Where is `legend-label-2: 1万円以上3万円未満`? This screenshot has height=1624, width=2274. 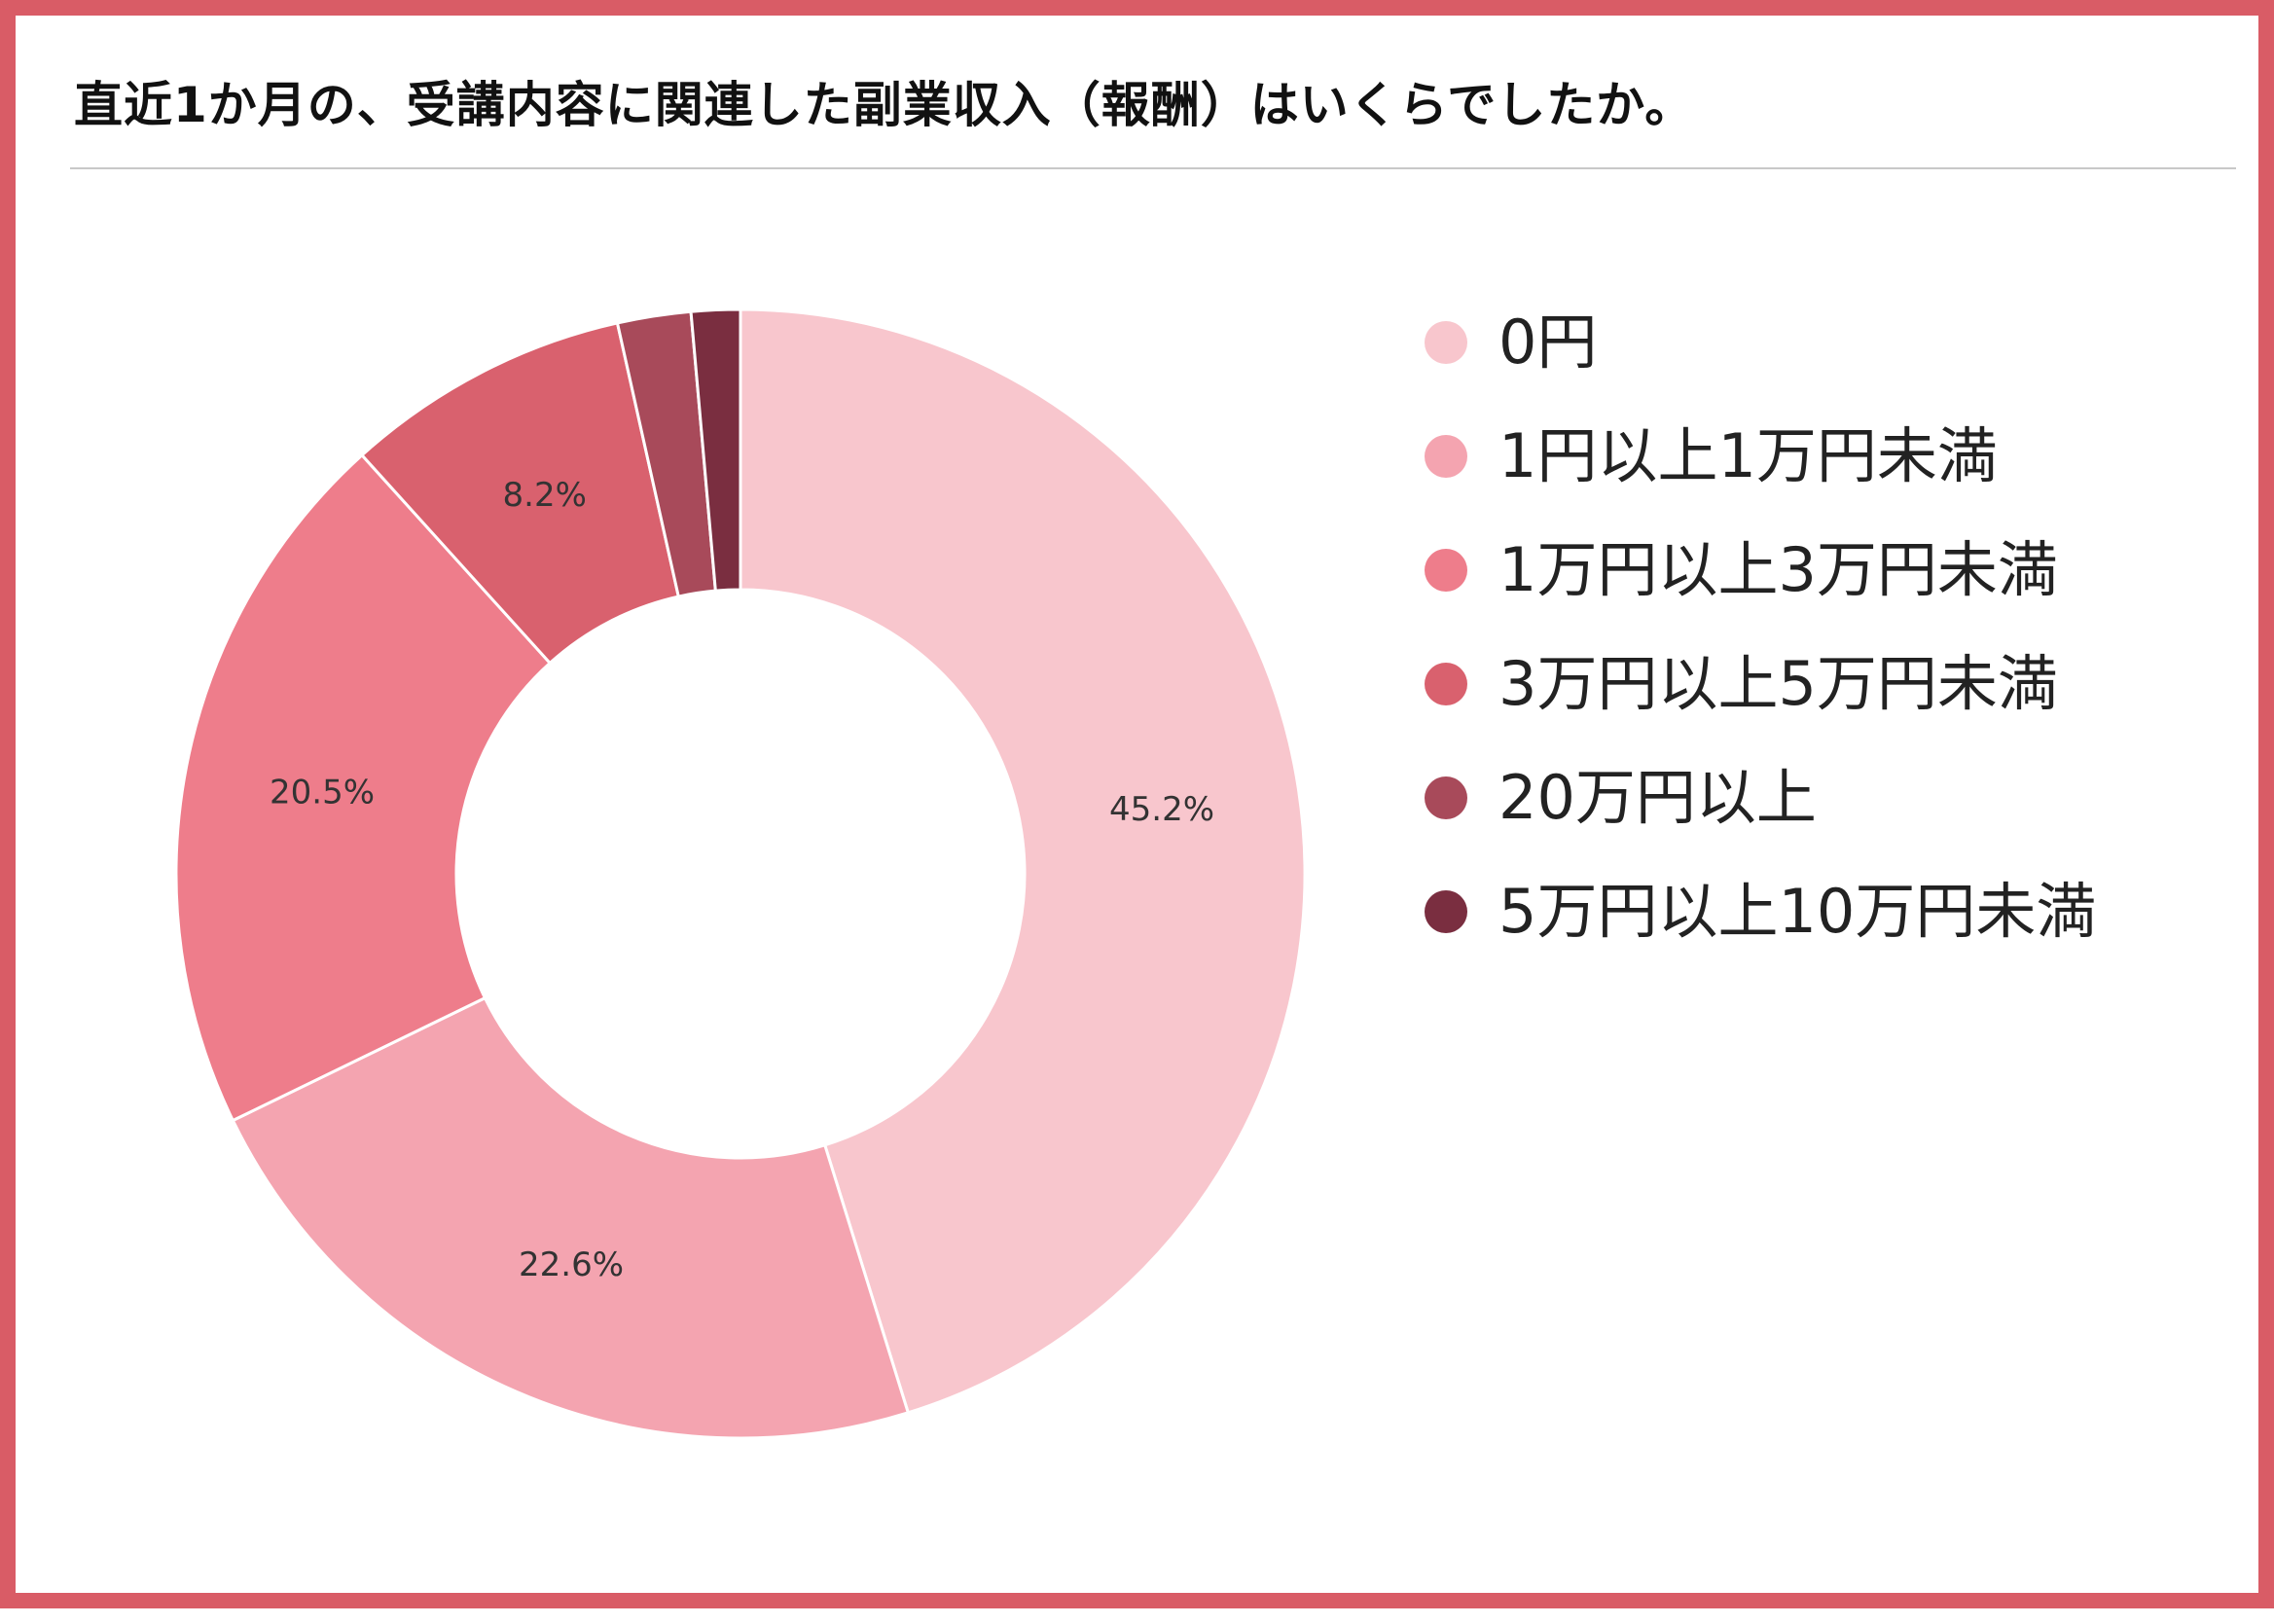 legend-label-2: 1万円以上3万円未満 is located at coordinates (1778, 569).